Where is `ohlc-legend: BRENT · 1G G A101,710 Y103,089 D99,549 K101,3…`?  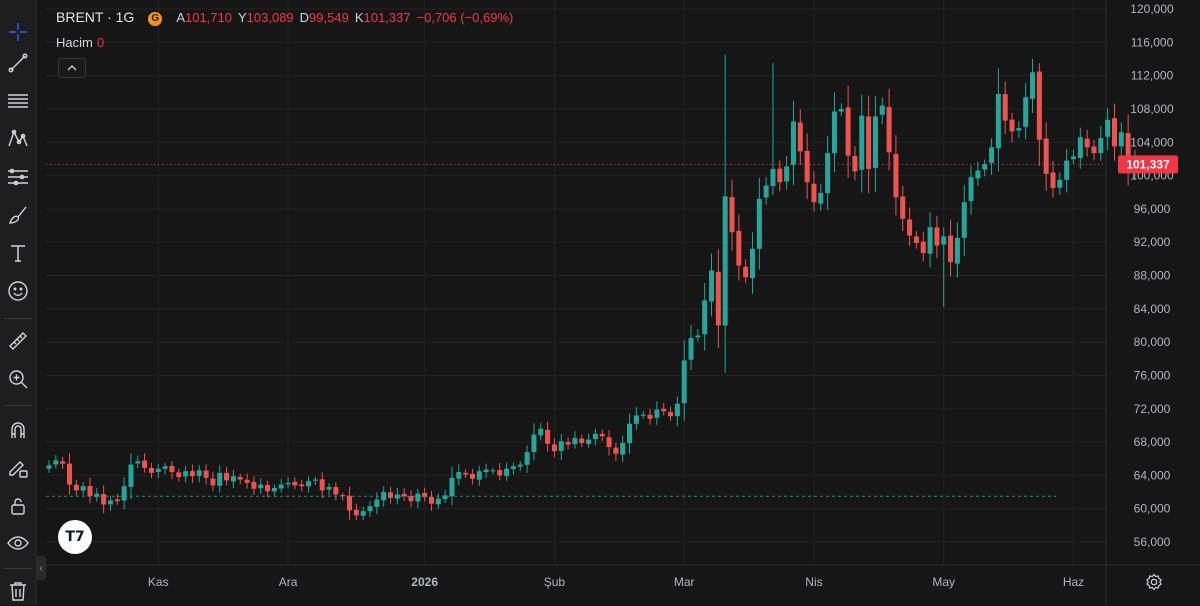
ohlc-legend: BRENT · 1G G A101,710 Y103,089 D99,549 K101,3… is located at coordinates (287, 17).